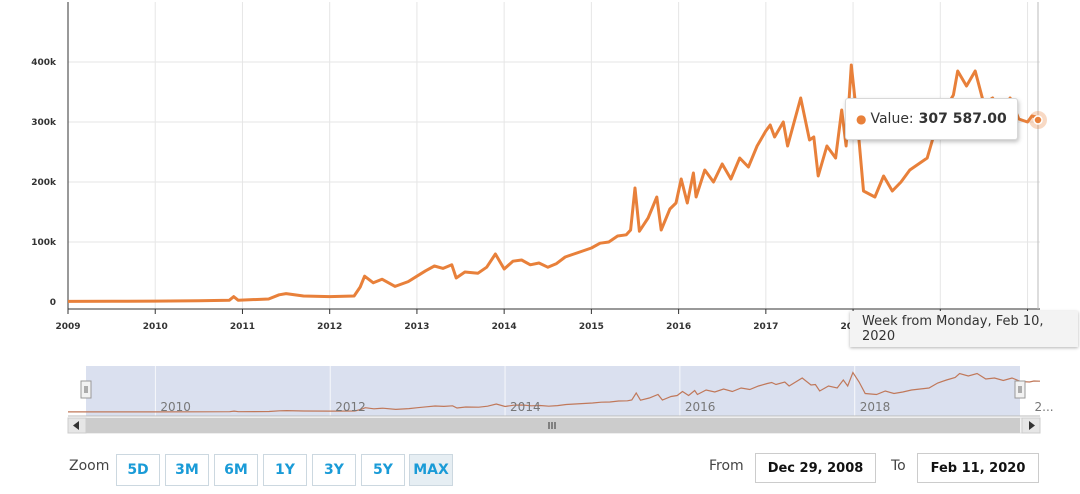  Describe the element at coordinates (554, 392) in the screenshot. I see `navigator-series-line` at that location.